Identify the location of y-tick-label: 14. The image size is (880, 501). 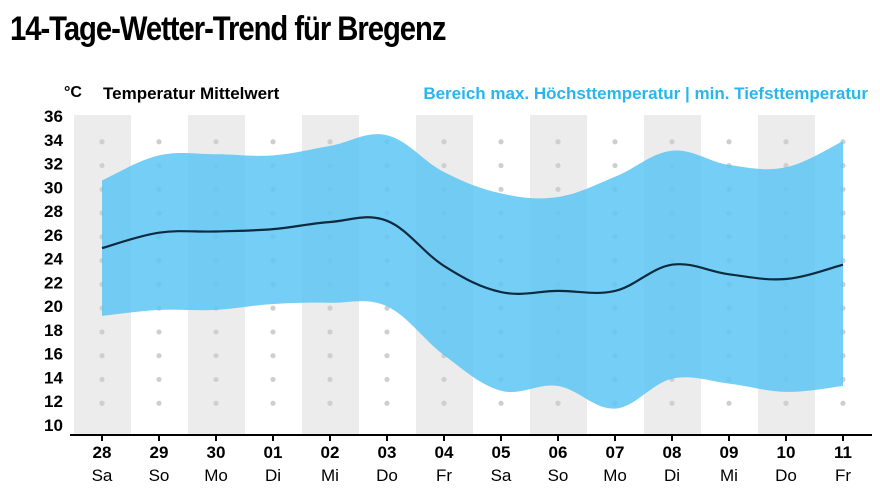
(53, 377).